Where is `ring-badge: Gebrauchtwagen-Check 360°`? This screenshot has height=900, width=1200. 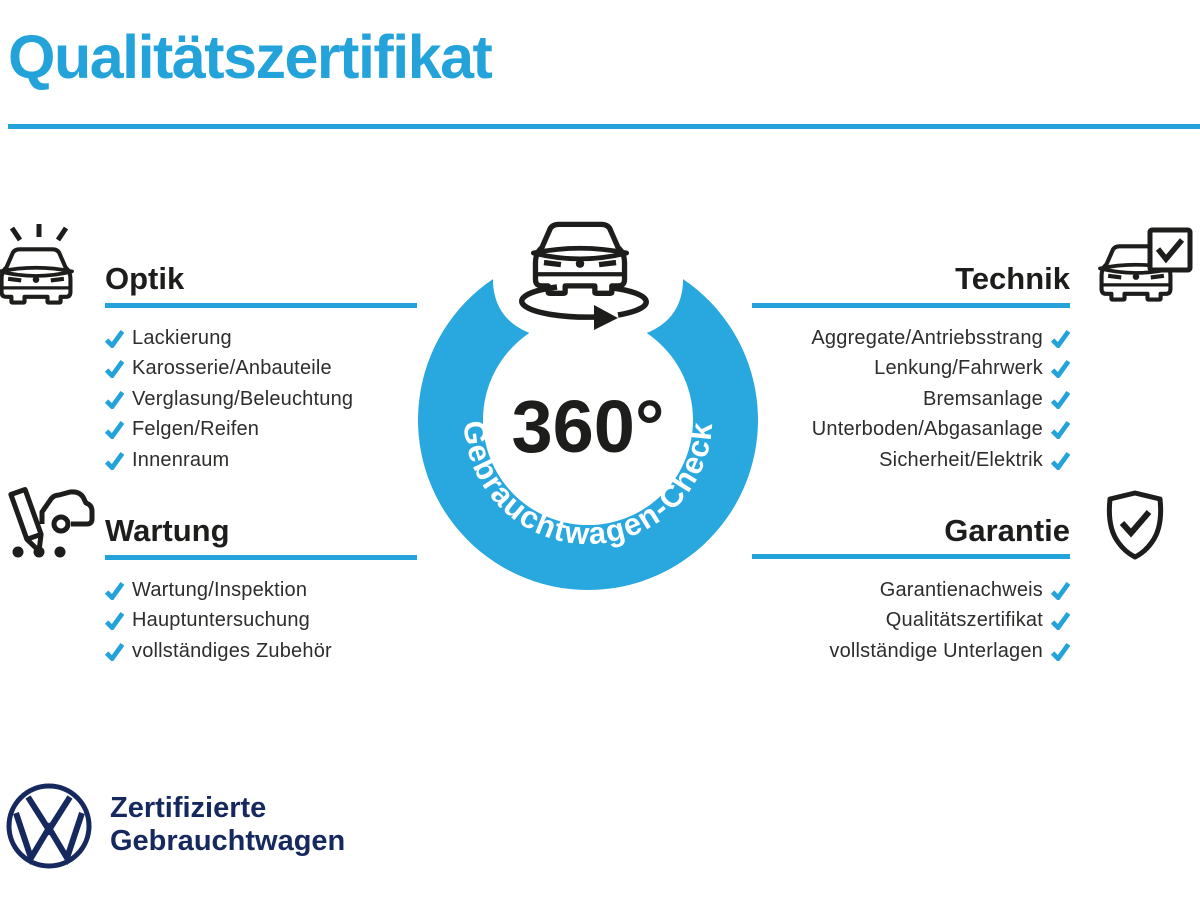
ring-badge: Gebrauchtwagen-Check 360° is located at coordinates (588, 407).